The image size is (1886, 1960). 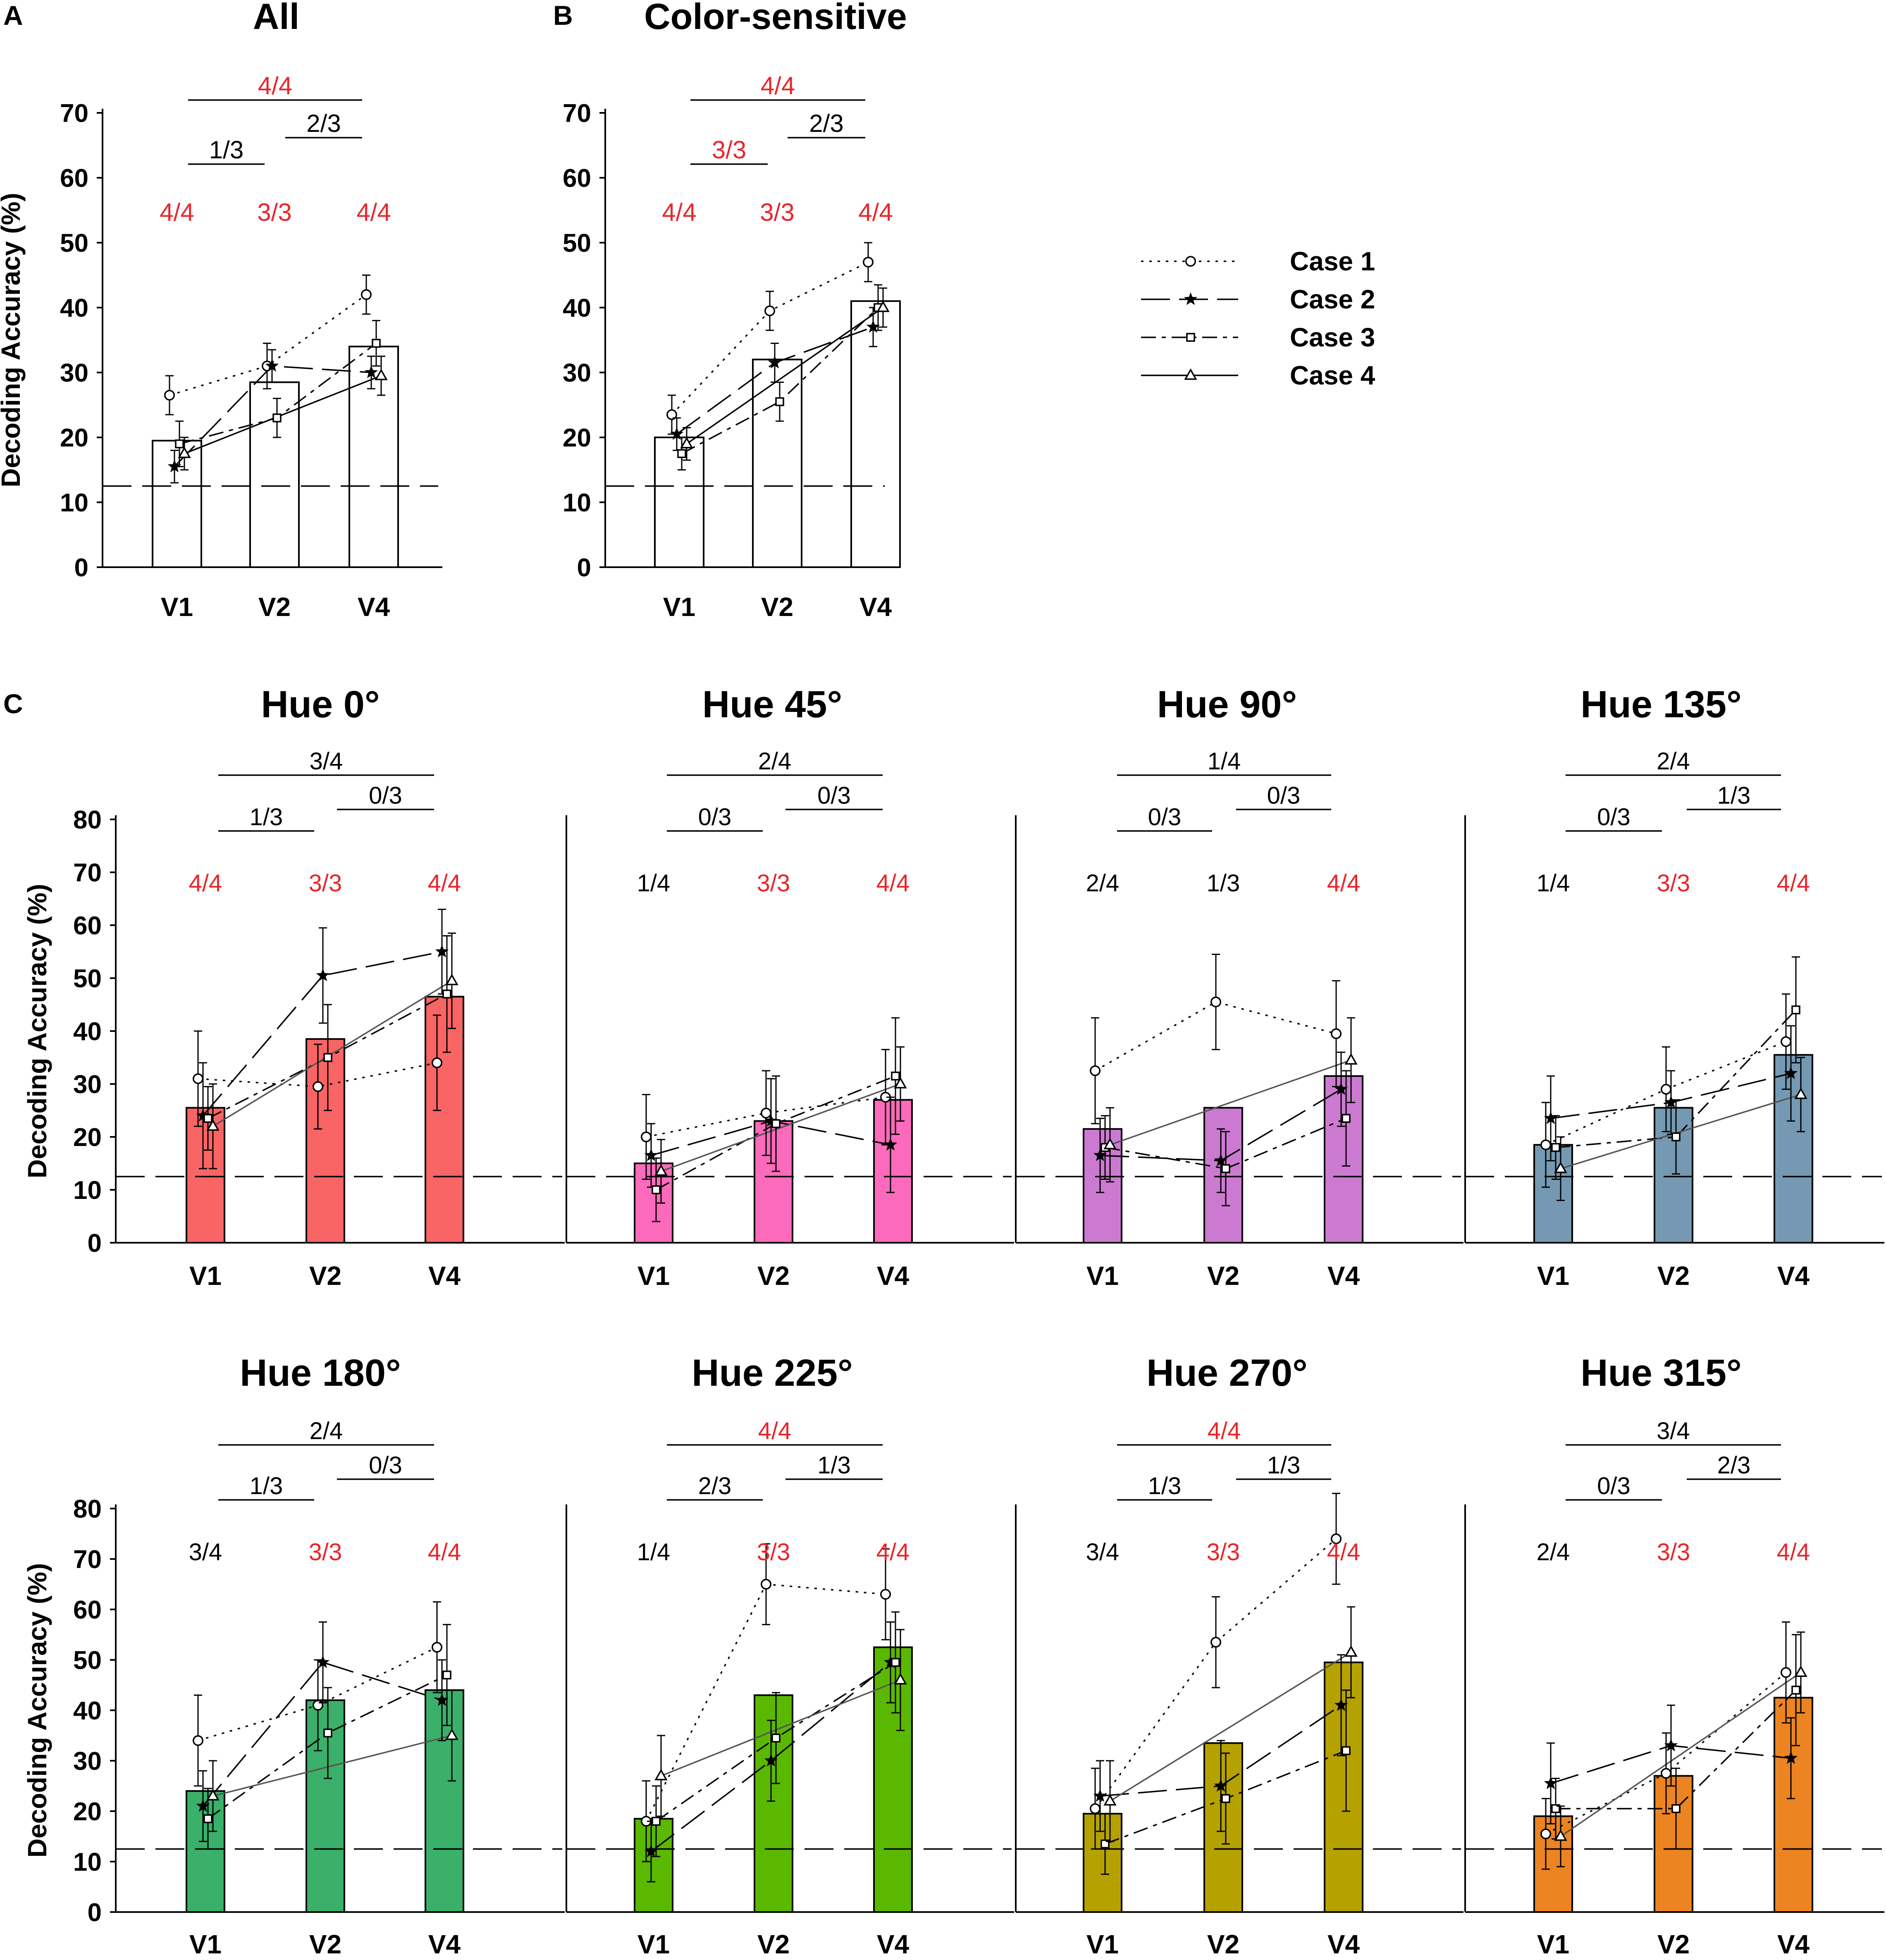 What do you see at coordinates (1332, 299) in the screenshot?
I see `legend-label-case-2: Case 2` at bounding box center [1332, 299].